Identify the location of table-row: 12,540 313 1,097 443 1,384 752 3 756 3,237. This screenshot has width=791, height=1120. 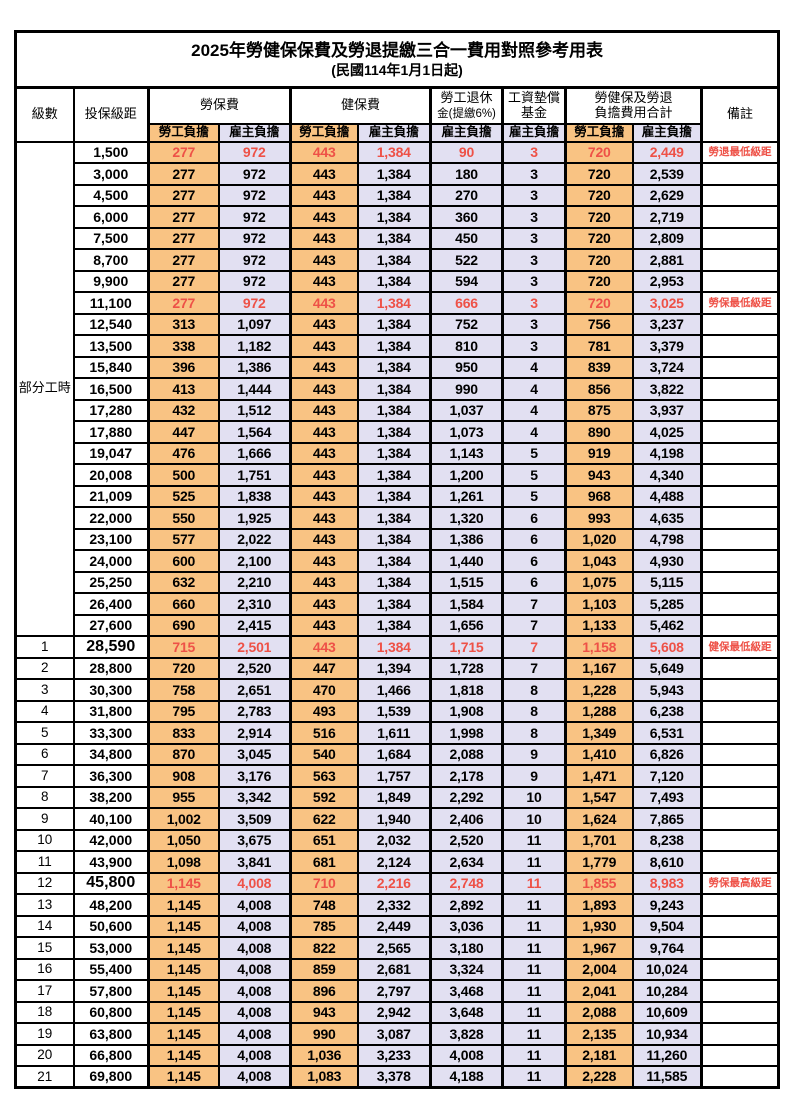
(398, 324).